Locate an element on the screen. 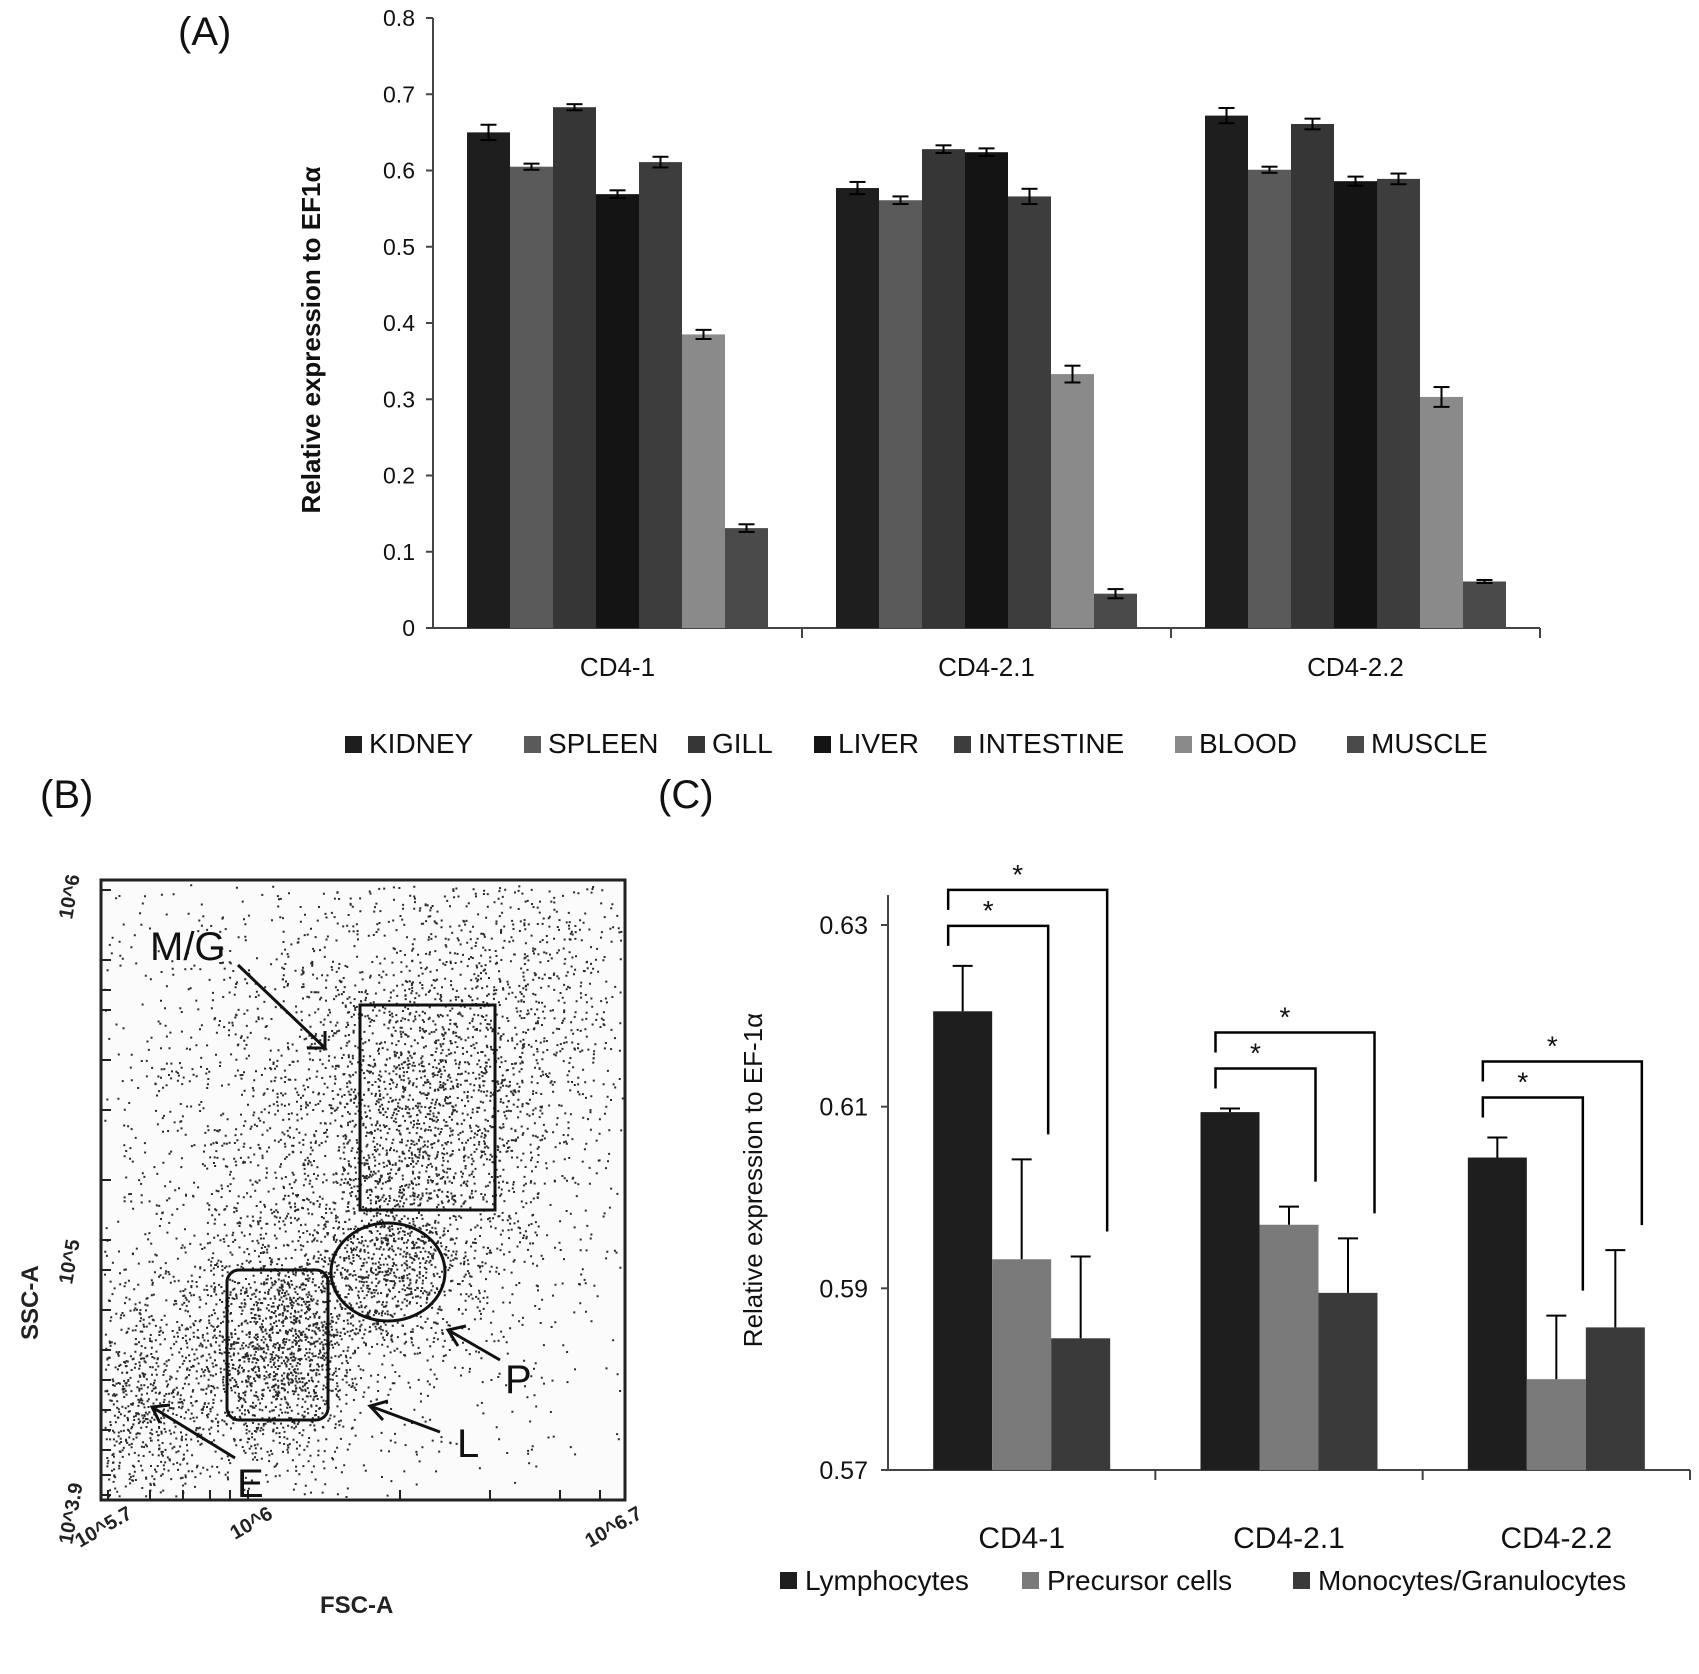  chart-c-error-bars is located at coordinates (1289, 1172).